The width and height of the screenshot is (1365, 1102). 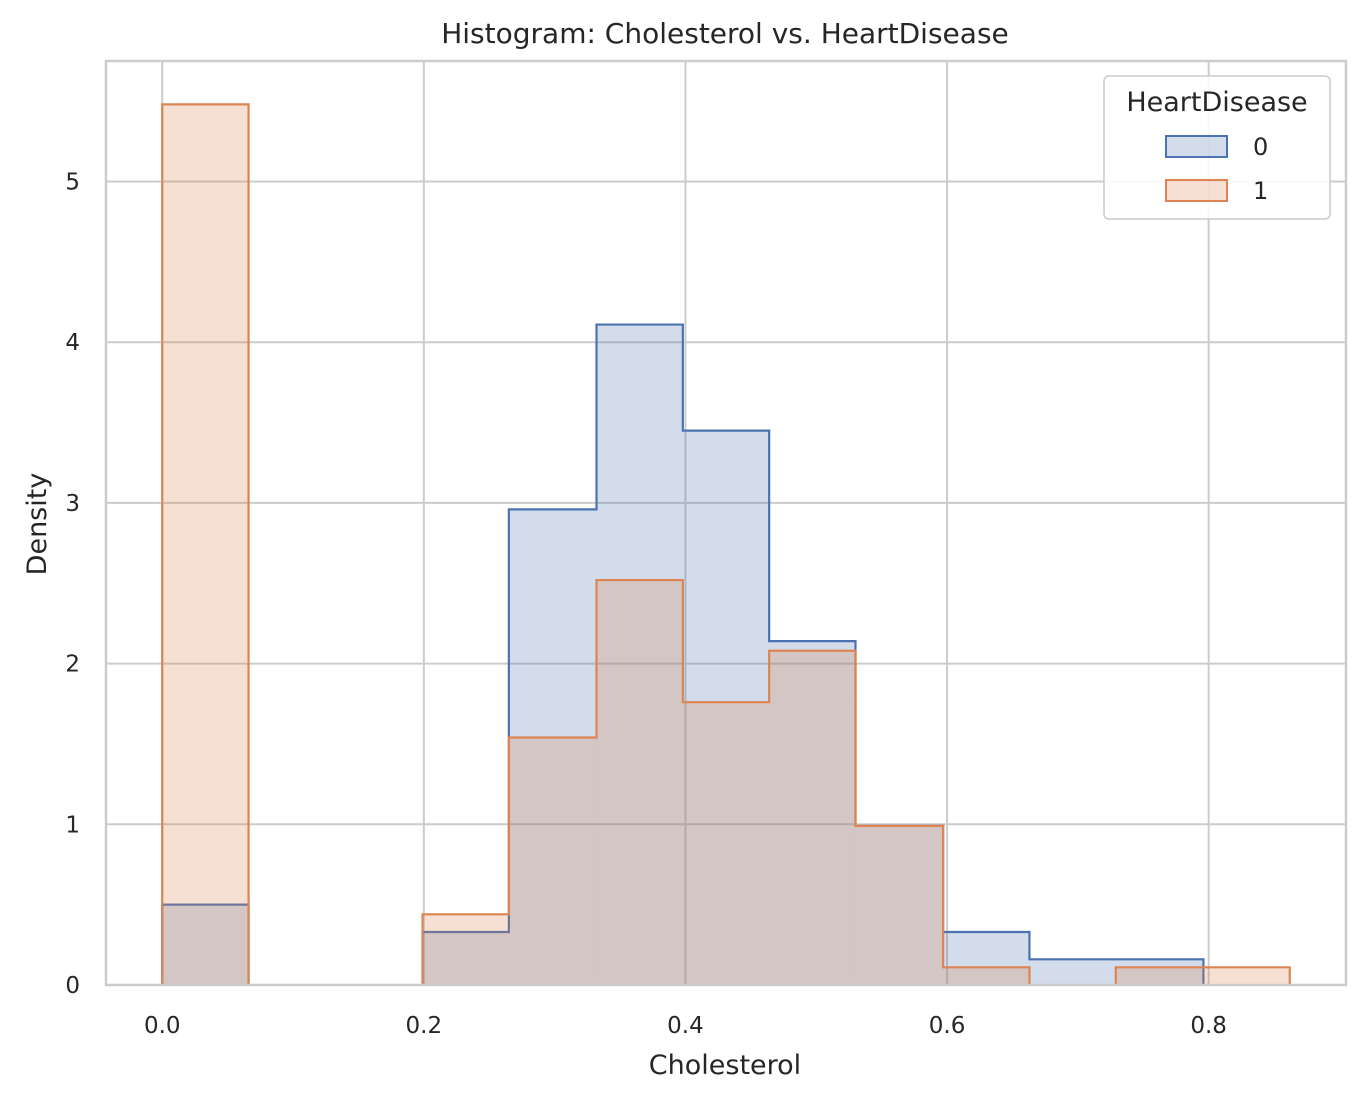 What do you see at coordinates (947, 1026) in the screenshot?
I see `x-tick-label-3: 0.6` at bounding box center [947, 1026].